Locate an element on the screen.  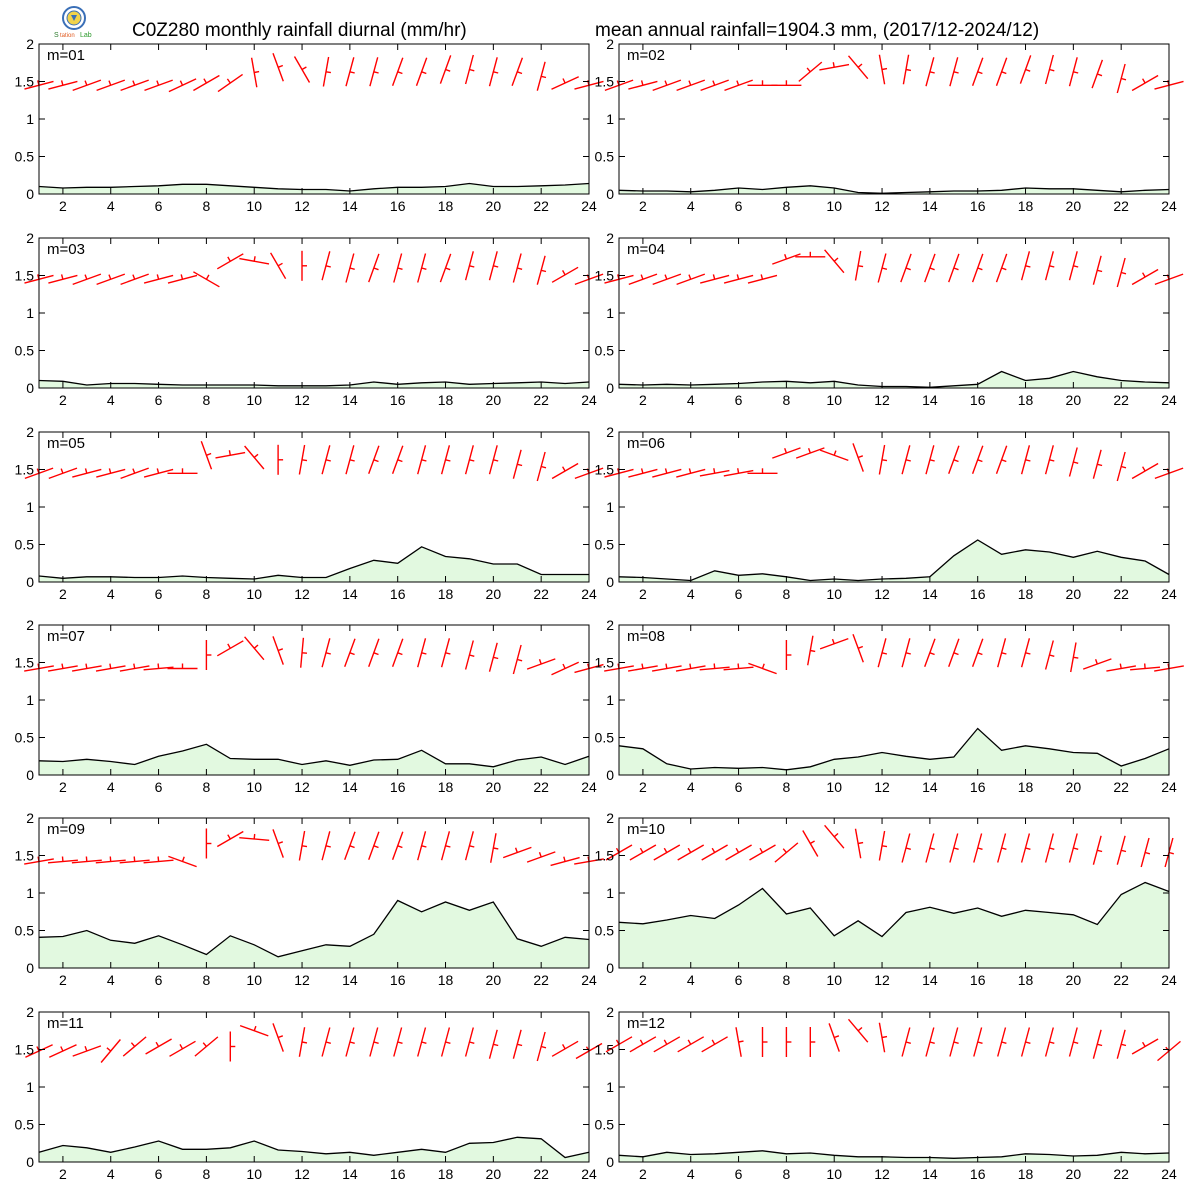
y-tick-label: 1.5 is located at coordinates (605, 276).